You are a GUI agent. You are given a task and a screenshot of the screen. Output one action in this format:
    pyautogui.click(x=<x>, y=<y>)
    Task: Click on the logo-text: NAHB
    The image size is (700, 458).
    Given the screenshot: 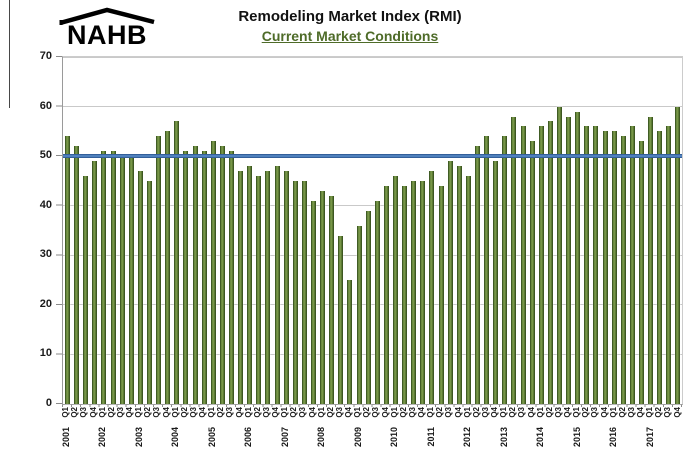 What is the action you would take?
    pyautogui.click(x=107, y=35)
    